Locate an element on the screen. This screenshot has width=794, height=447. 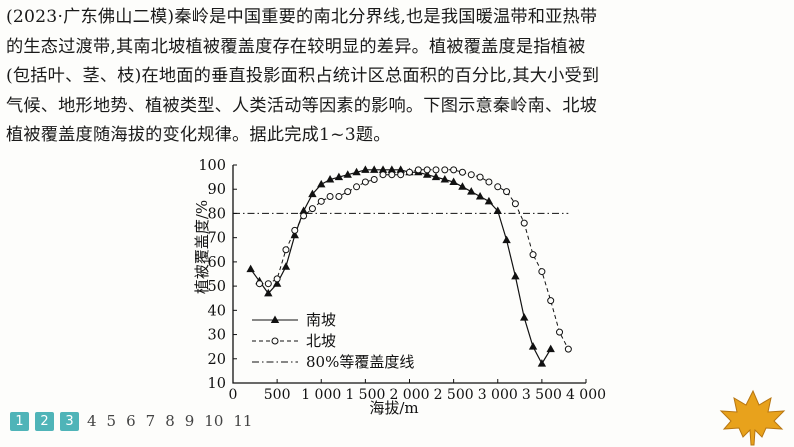
page-button-9: 9 is located at coordinates (189, 421).